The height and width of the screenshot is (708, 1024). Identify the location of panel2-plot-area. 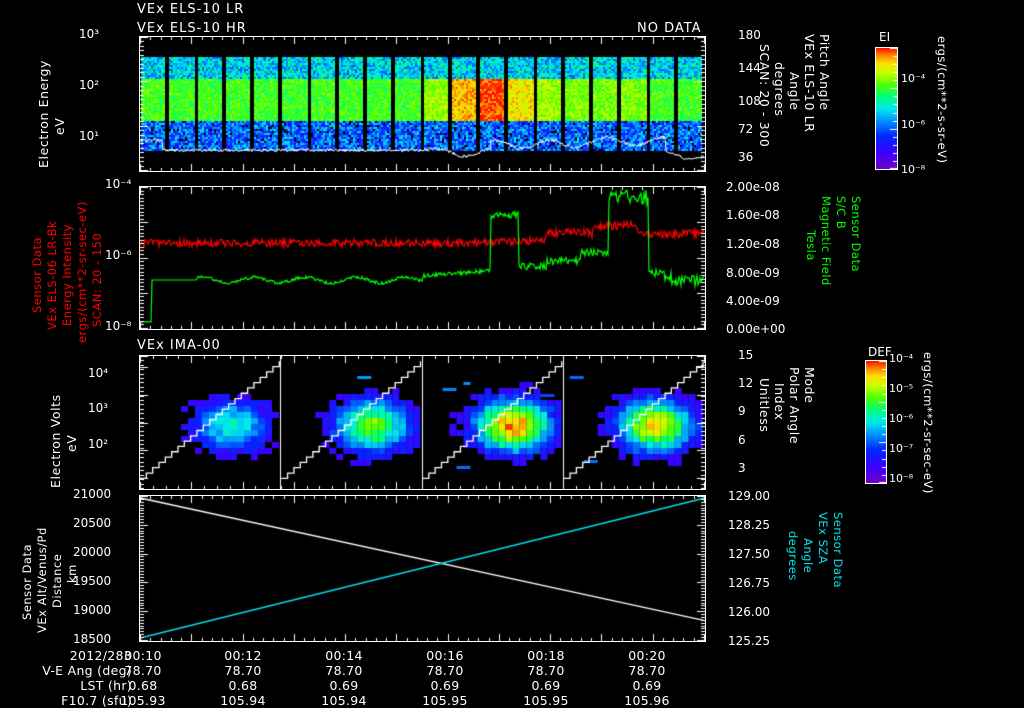
(422, 258).